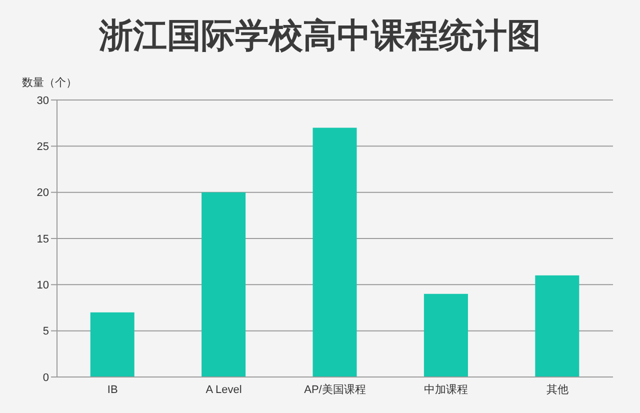  What do you see at coordinates (42, 239) in the screenshot?
I see `y-tick-label: 15` at bounding box center [42, 239].